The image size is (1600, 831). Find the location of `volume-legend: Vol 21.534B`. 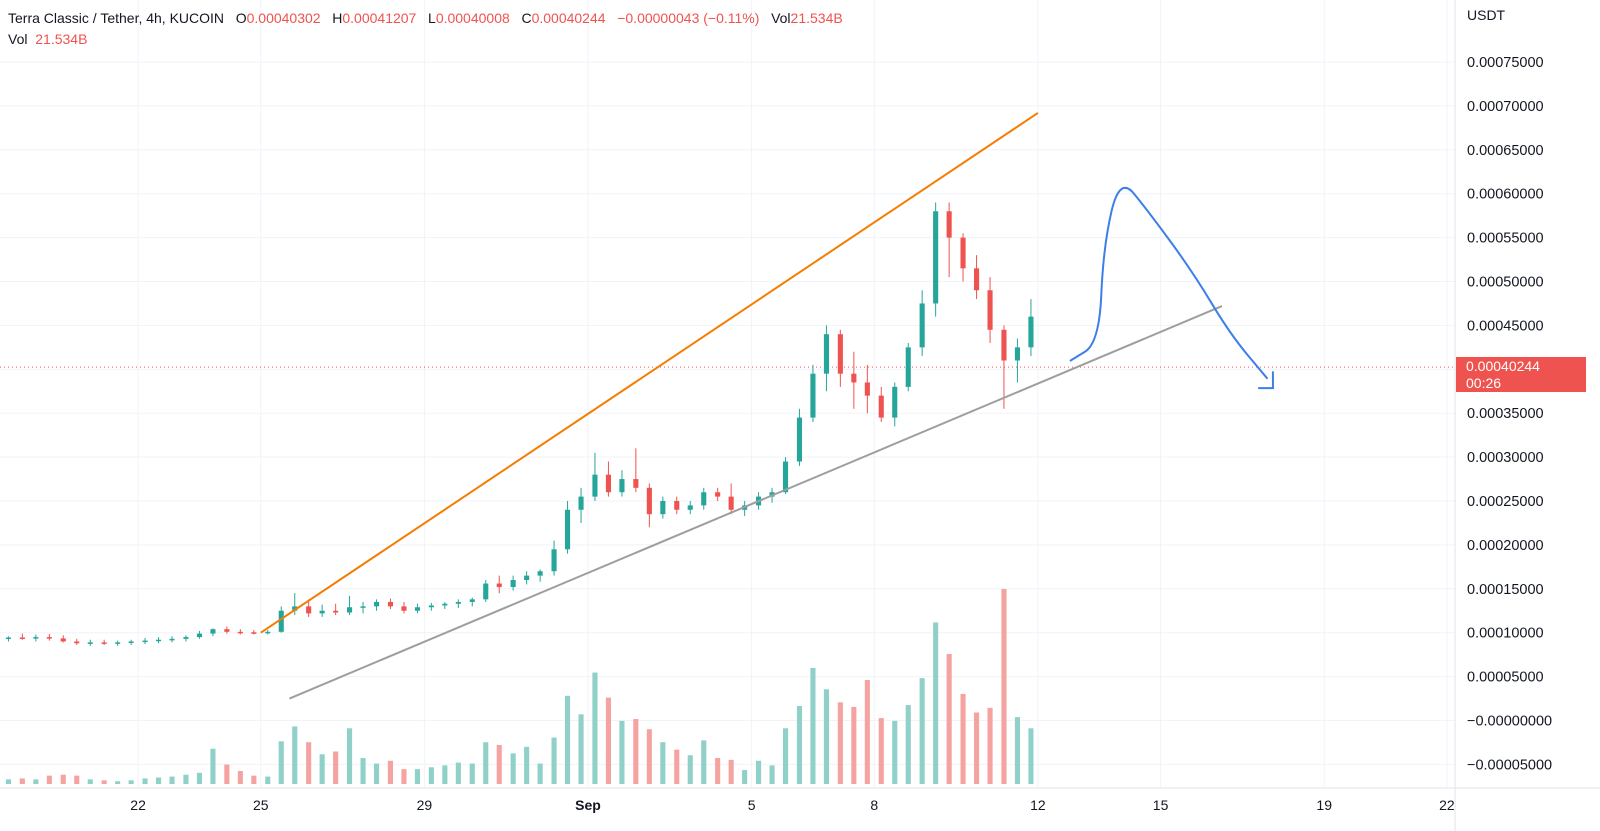

volume-legend: Vol 21.534B is located at coordinates (47, 39).